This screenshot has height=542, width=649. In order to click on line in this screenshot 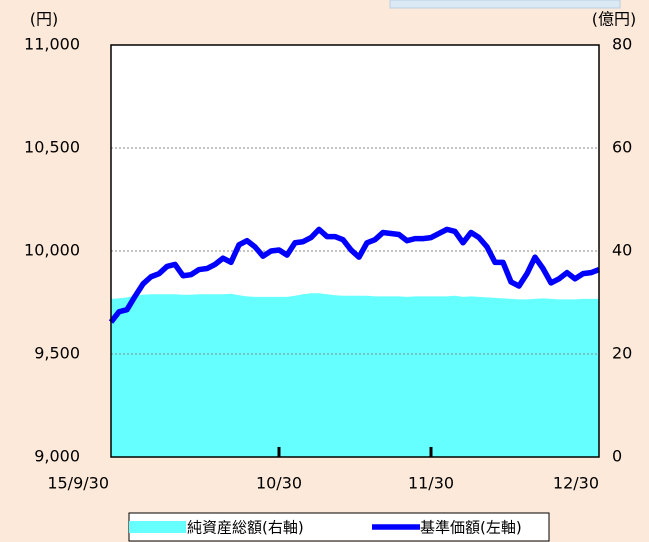, I will do `click(354, 275)`.